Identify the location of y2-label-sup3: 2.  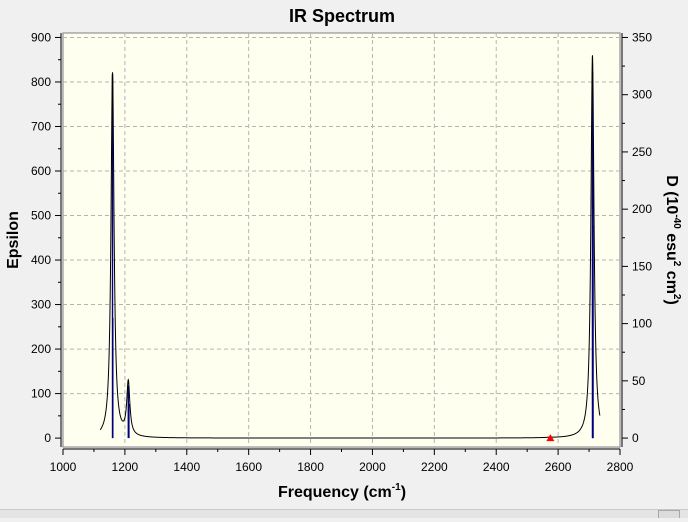
(676, 297).